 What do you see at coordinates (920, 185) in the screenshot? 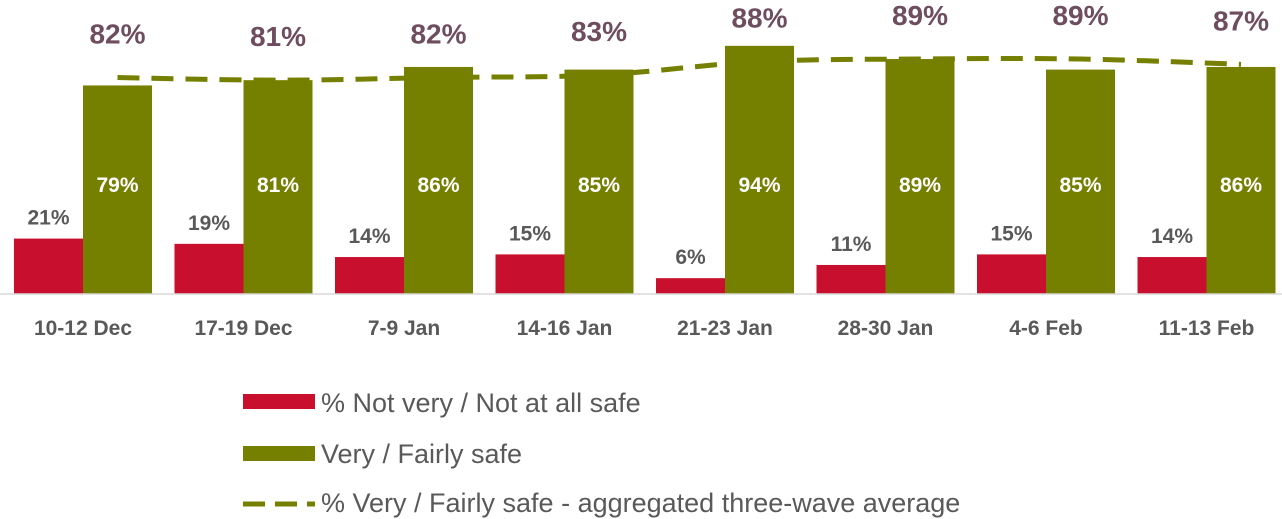
I see `data-label-very-fairly-safe: 89%` at bounding box center [920, 185].